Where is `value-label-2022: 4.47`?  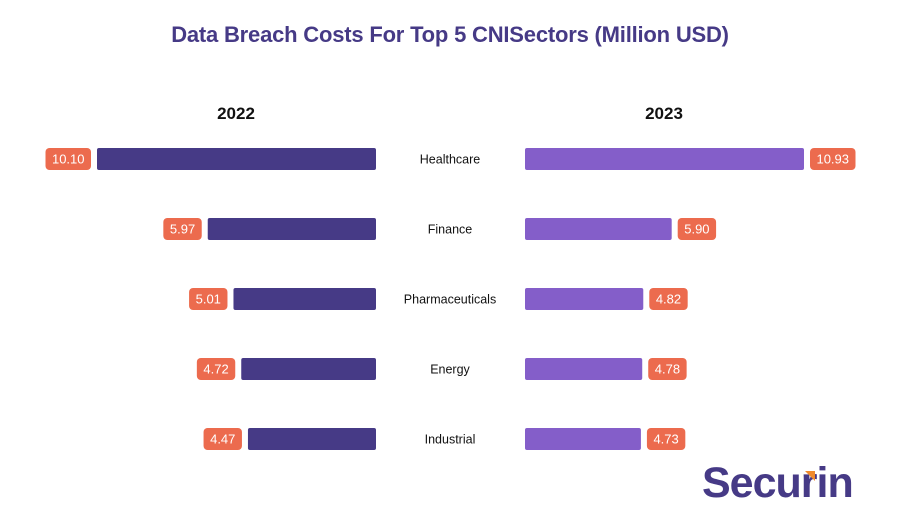 value-label-2022: 4.47 is located at coordinates (222, 439).